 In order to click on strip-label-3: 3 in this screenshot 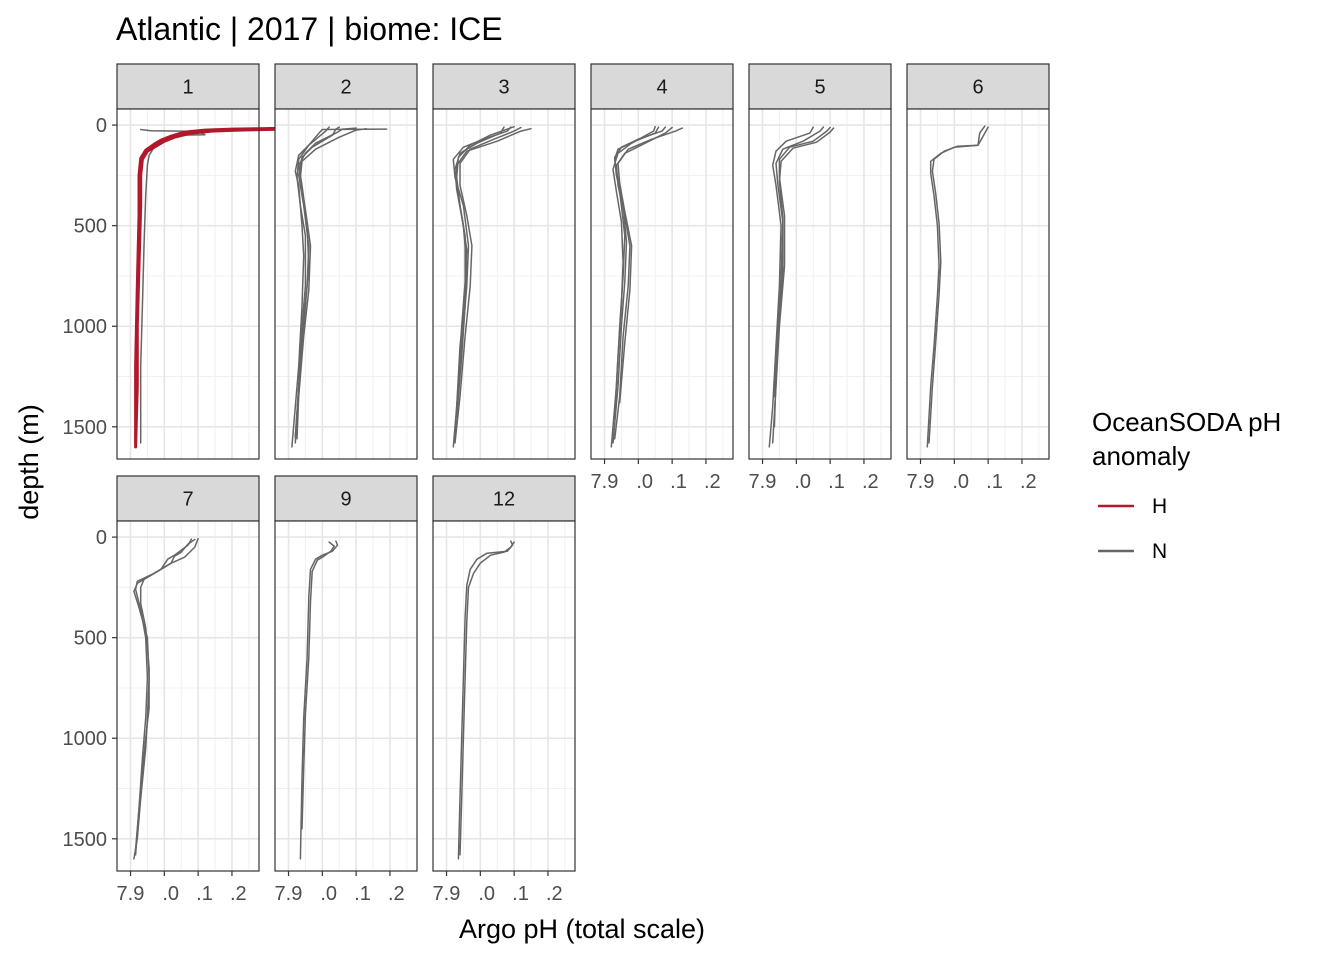, I will do `click(503, 88)`.